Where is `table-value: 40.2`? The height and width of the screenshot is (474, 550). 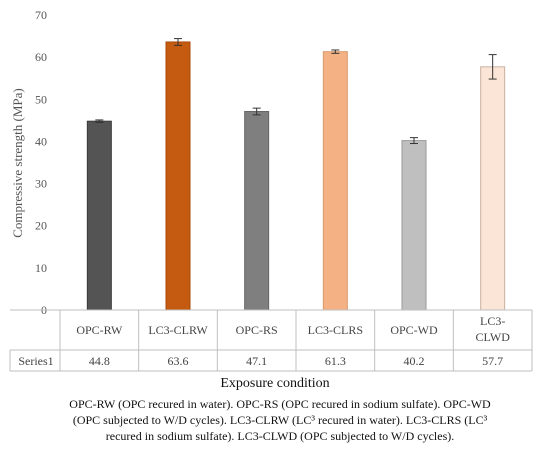
table-value: 40.2 is located at coordinates (414, 361).